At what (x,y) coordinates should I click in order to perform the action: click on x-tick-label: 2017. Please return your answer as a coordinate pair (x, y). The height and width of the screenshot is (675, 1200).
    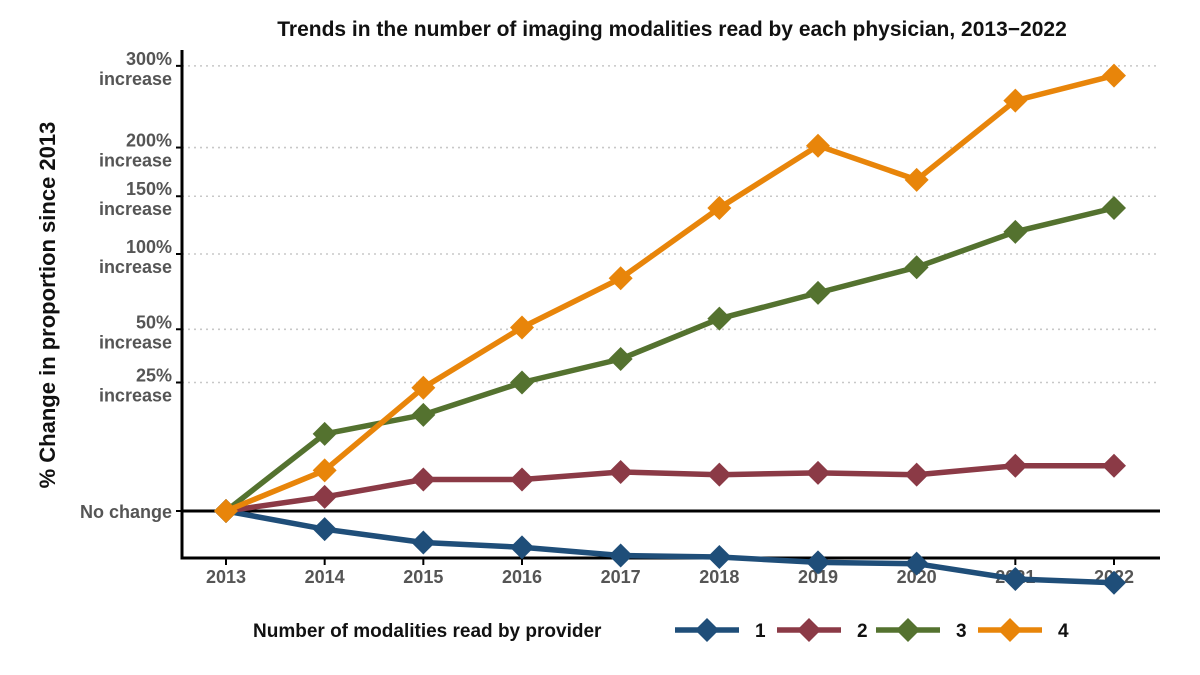
    Looking at the image, I should click on (621, 577).